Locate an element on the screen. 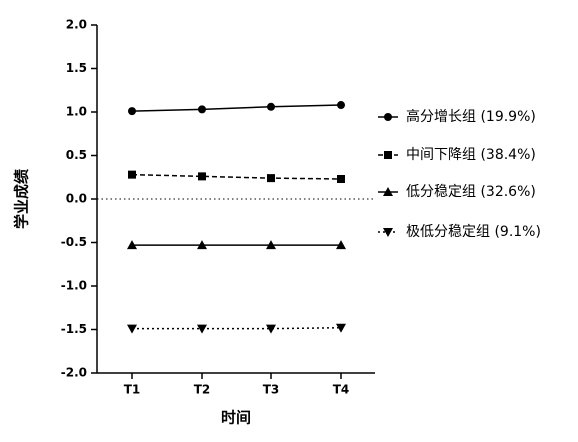  x-tick-label: T1 is located at coordinates (132, 390).